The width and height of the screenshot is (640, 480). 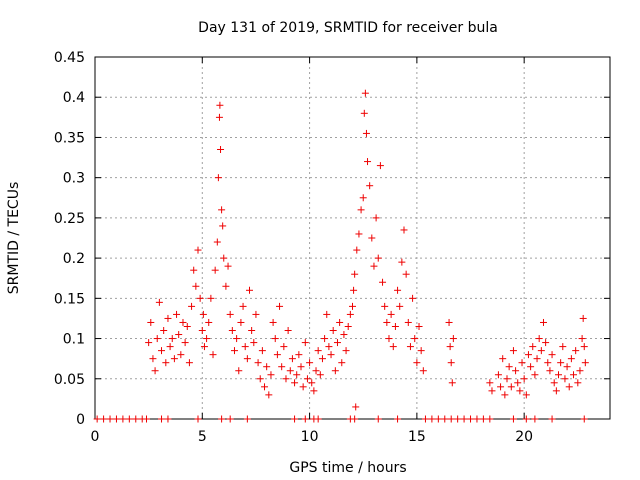 What do you see at coordinates (69, 219) in the screenshot?
I see `y-tick-label: 0.25` at bounding box center [69, 219].